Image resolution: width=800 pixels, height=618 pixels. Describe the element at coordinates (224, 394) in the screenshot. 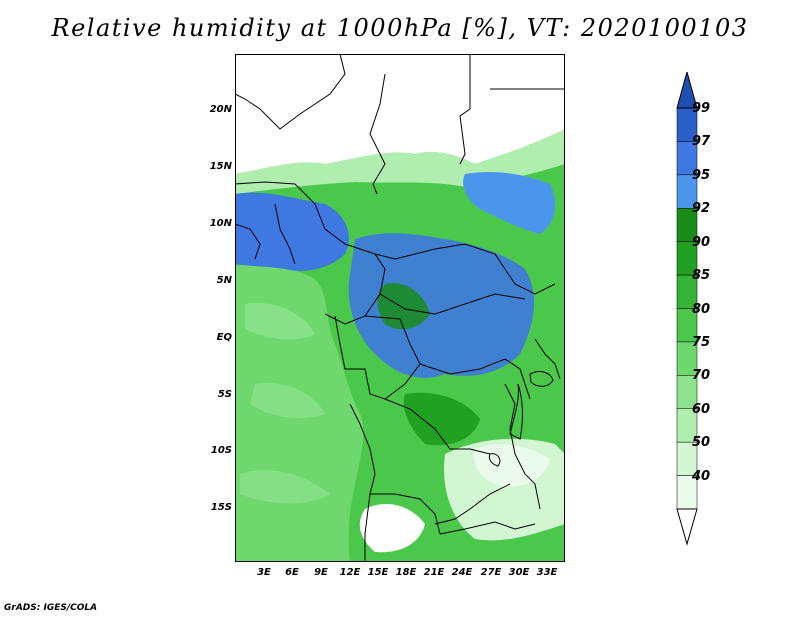

I see `lat-label: 5S` at that location.